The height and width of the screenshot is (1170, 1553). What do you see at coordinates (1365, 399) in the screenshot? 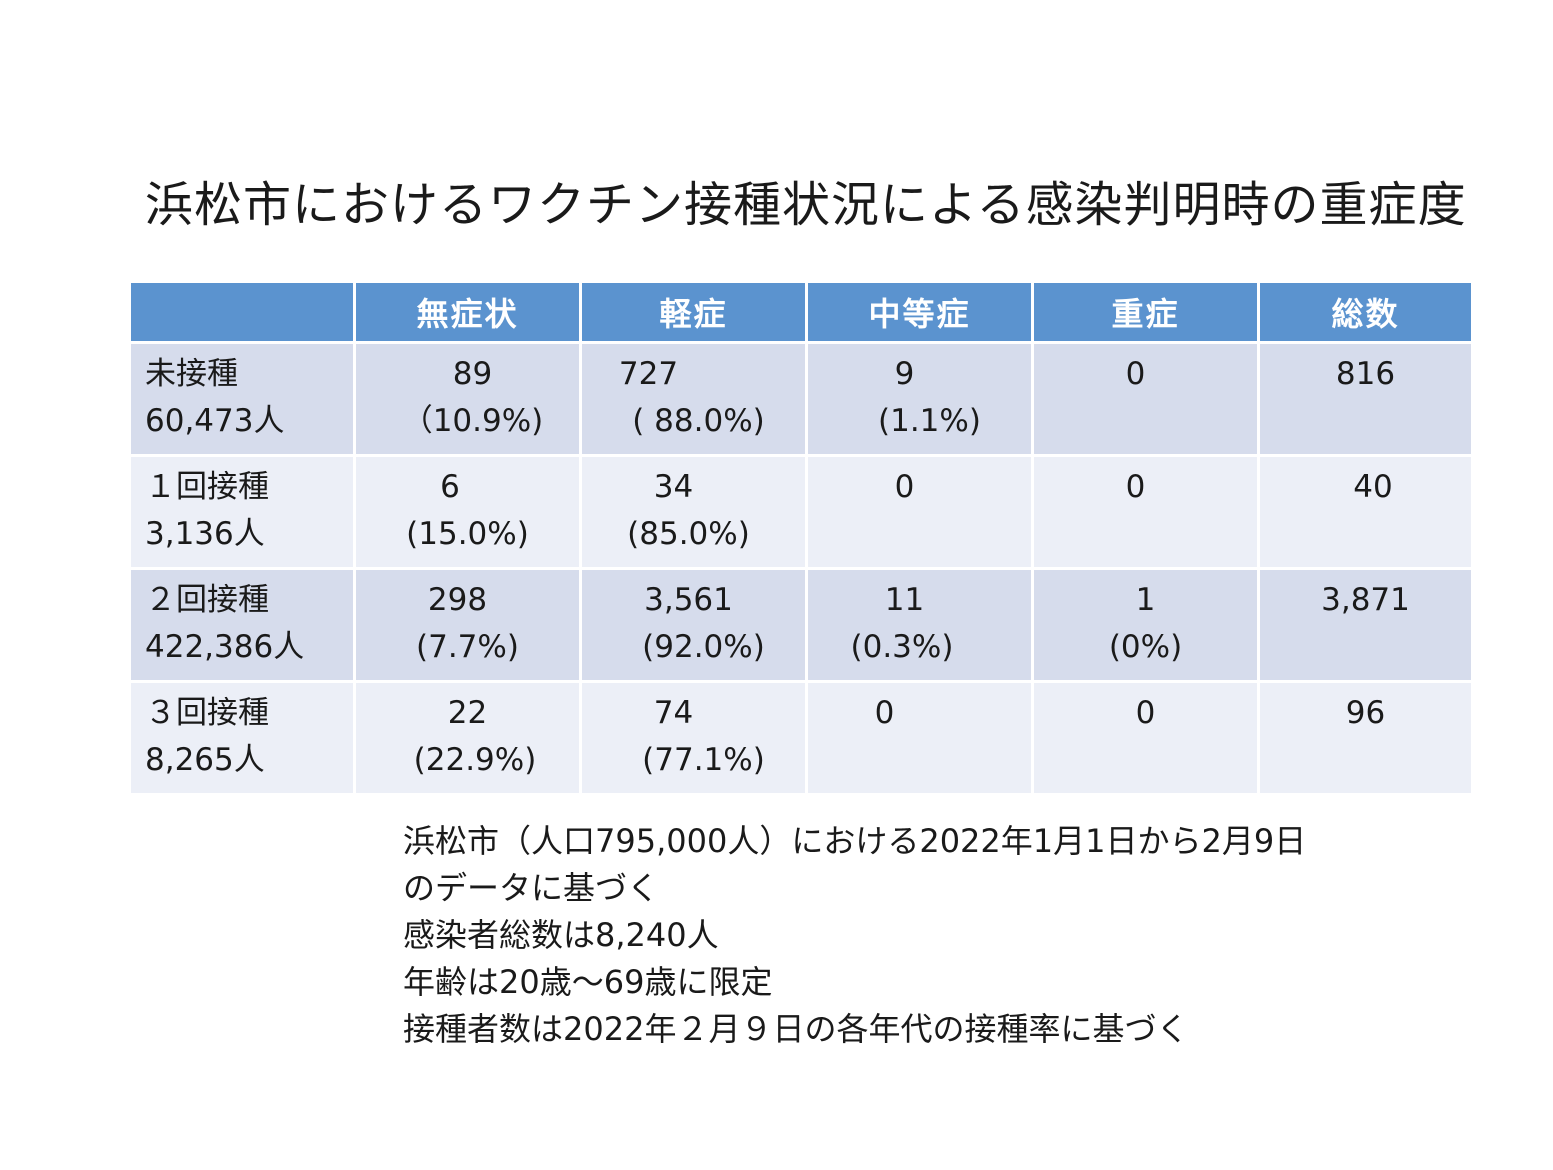
I see `cell-total: 816` at bounding box center [1365, 399].